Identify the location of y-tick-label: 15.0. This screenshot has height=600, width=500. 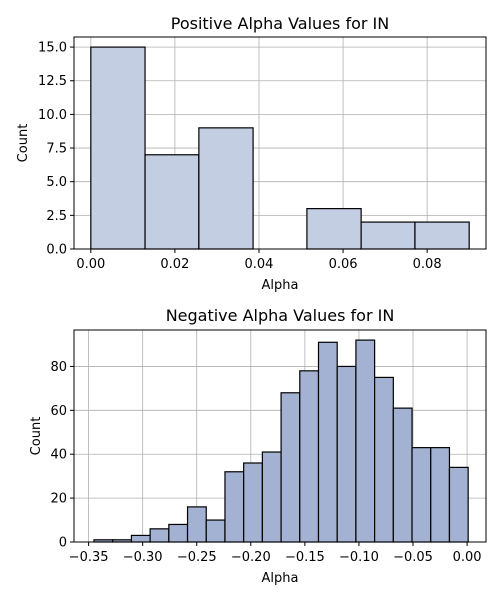
(52, 48).